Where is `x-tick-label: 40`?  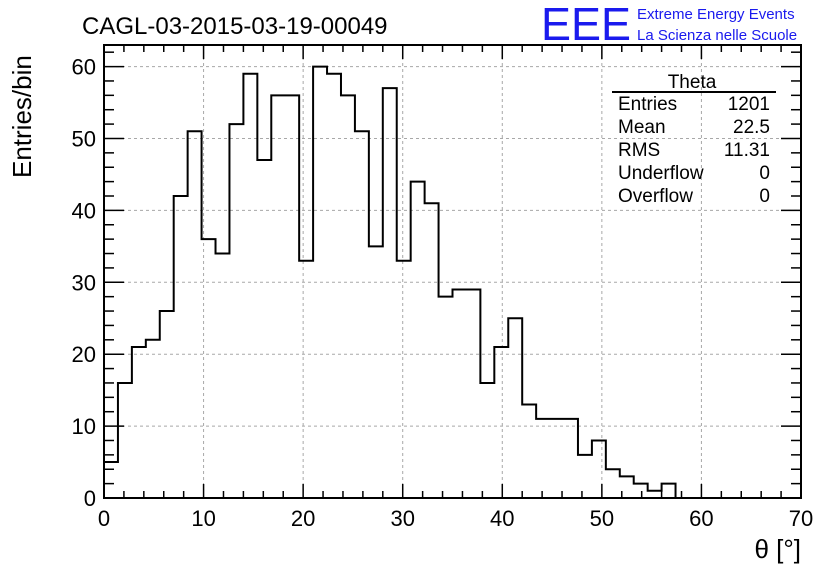 x-tick-label: 40 is located at coordinates (502, 518).